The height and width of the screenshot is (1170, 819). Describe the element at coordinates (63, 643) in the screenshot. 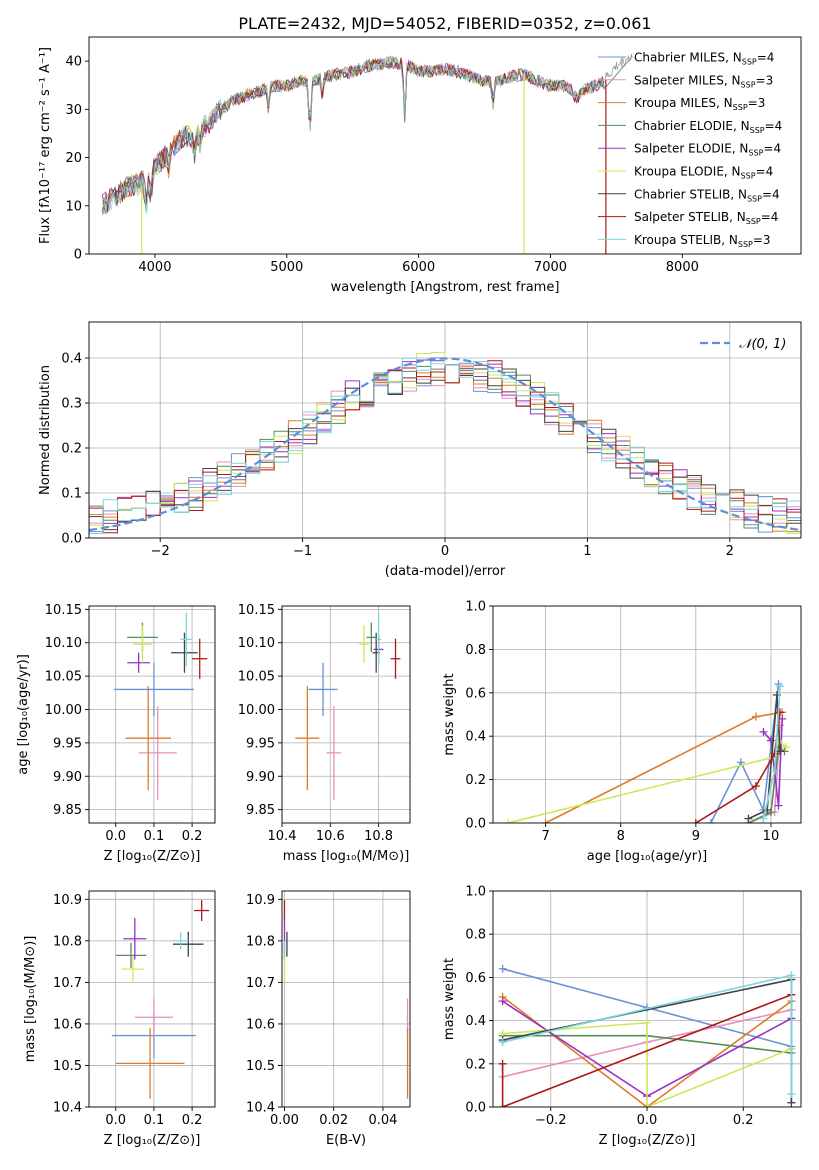

I see `y-tick-label: 10.10` at that location.